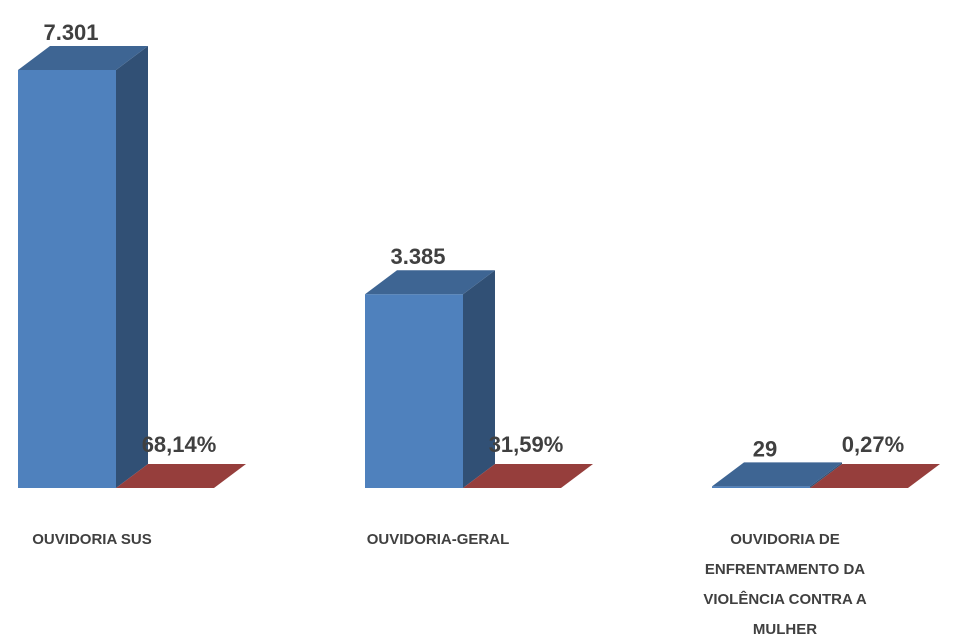 The image size is (957, 635). What do you see at coordinates (438, 539) in the screenshot?
I see `category-label-1-line-0: OUVIDORIA-GERAL` at bounding box center [438, 539].